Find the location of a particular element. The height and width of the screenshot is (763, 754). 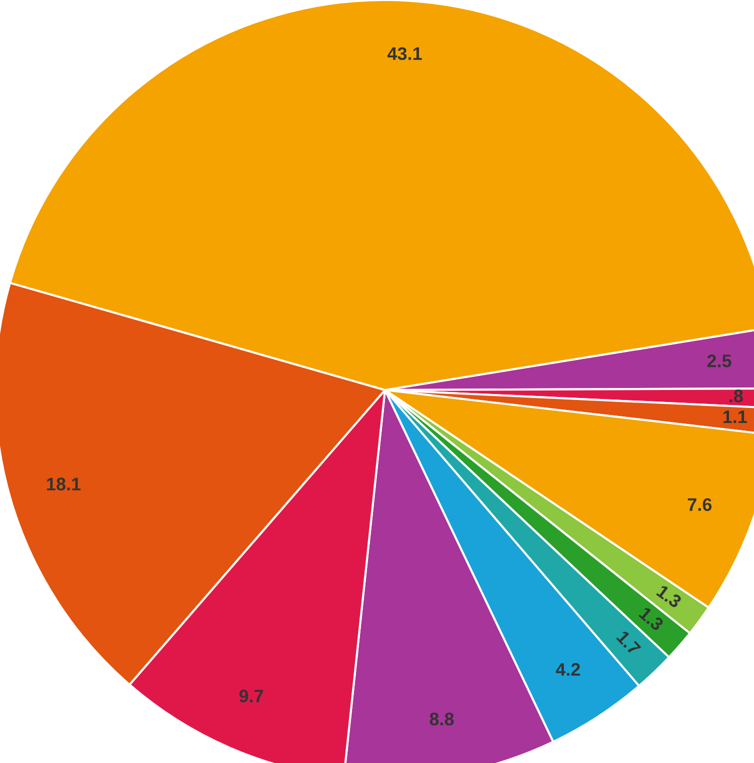

data-label: 9.7 is located at coordinates (251, 696).